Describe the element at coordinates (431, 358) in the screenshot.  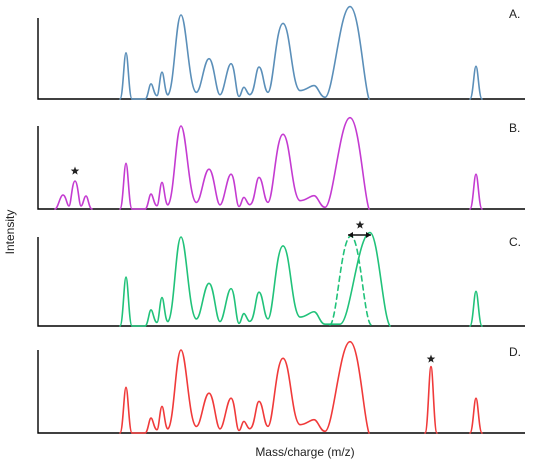
I see `panel-d-star-icon` at that location.